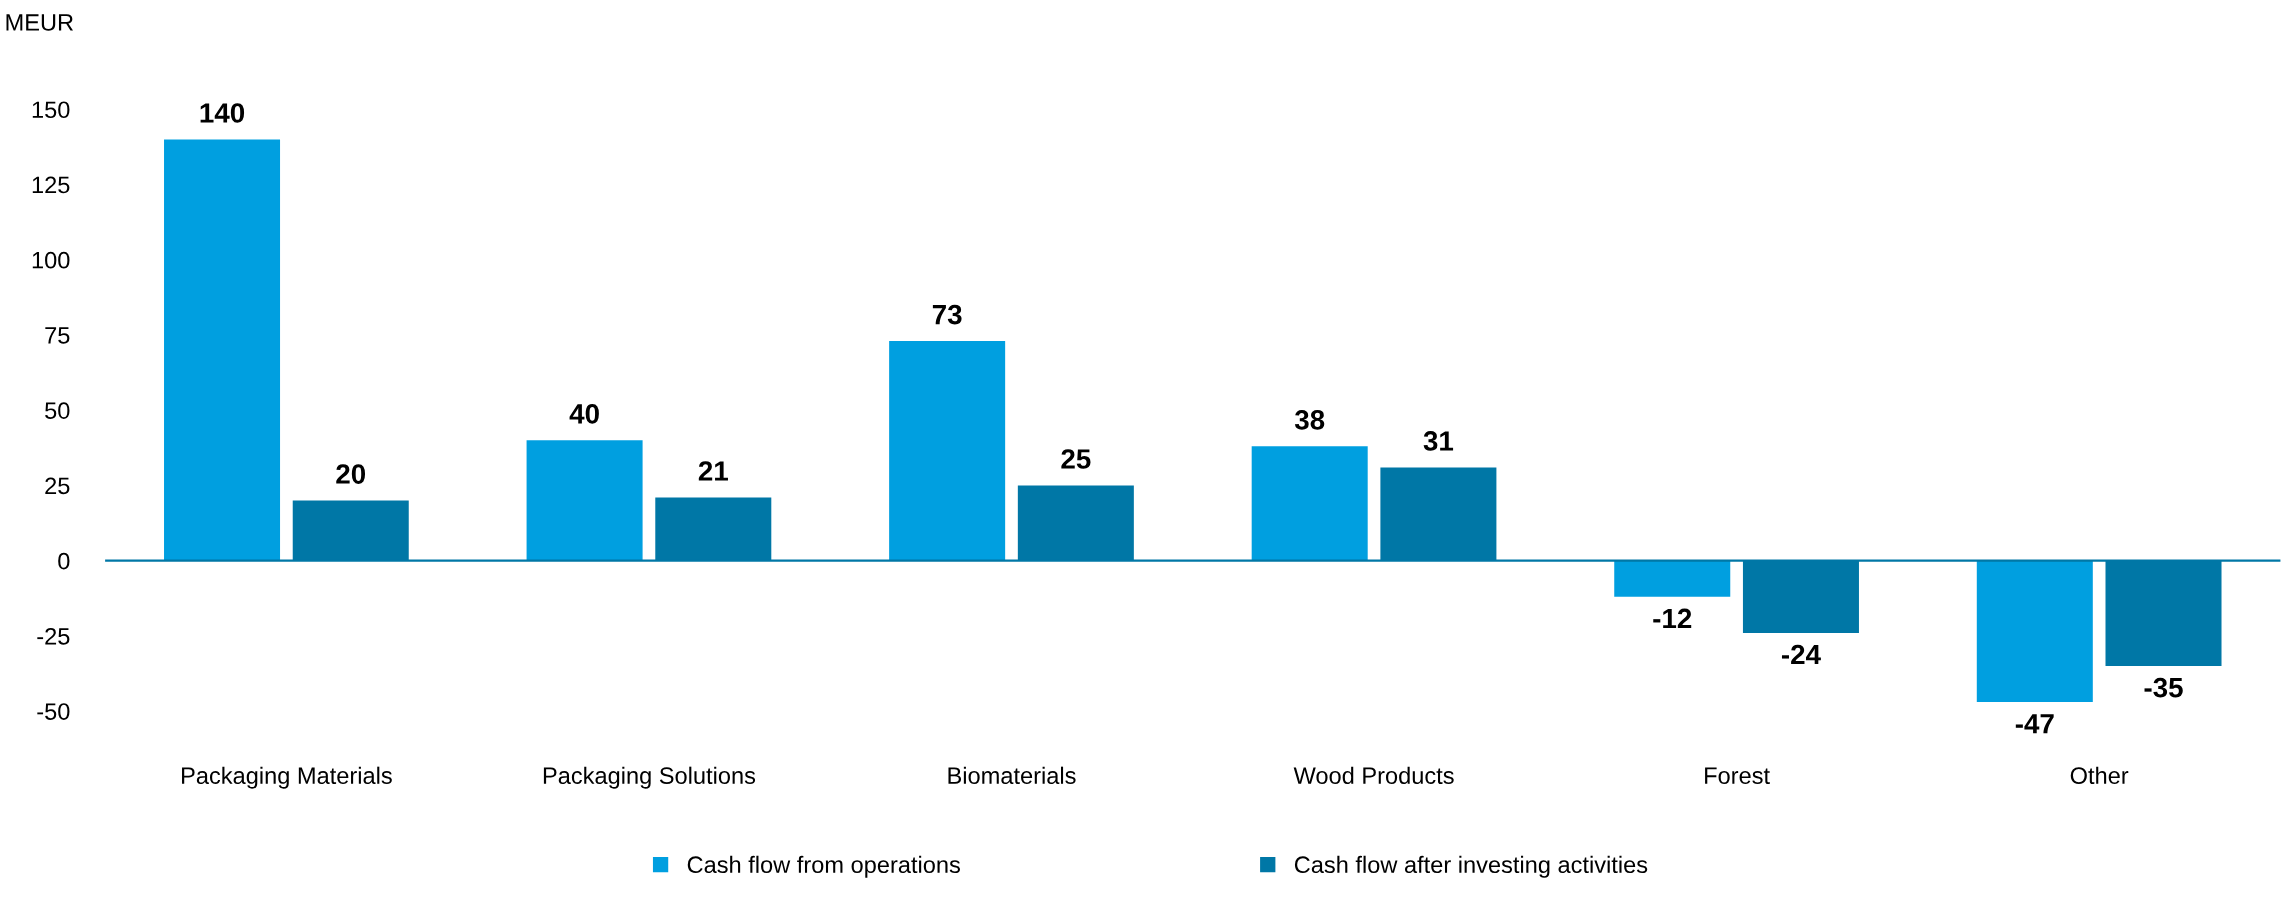 The height and width of the screenshot is (899, 2285). What do you see at coordinates (1672, 618) in the screenshot?
I see `data-label: -12` at bounding box center [1672, 618].